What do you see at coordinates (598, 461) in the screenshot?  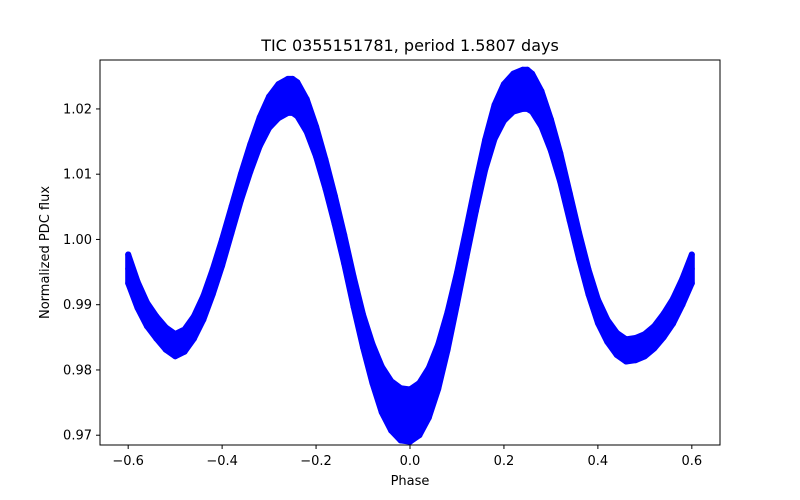 I see `x-tick-label: 0.4` at bounding box center [598, 461].